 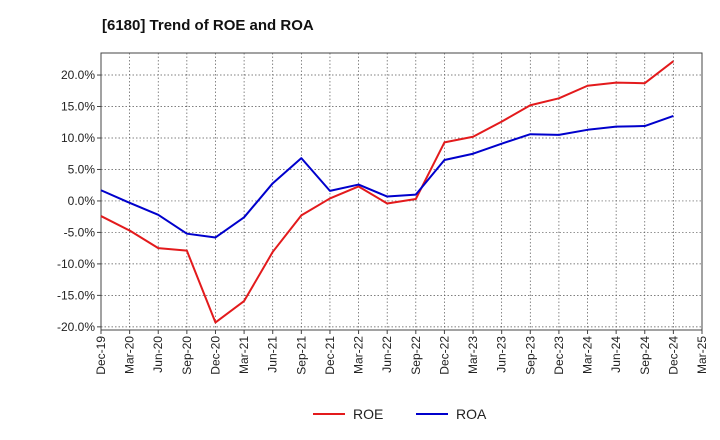 I want to click on y-tick-label: -5.0%, so click(x=80, y=232).